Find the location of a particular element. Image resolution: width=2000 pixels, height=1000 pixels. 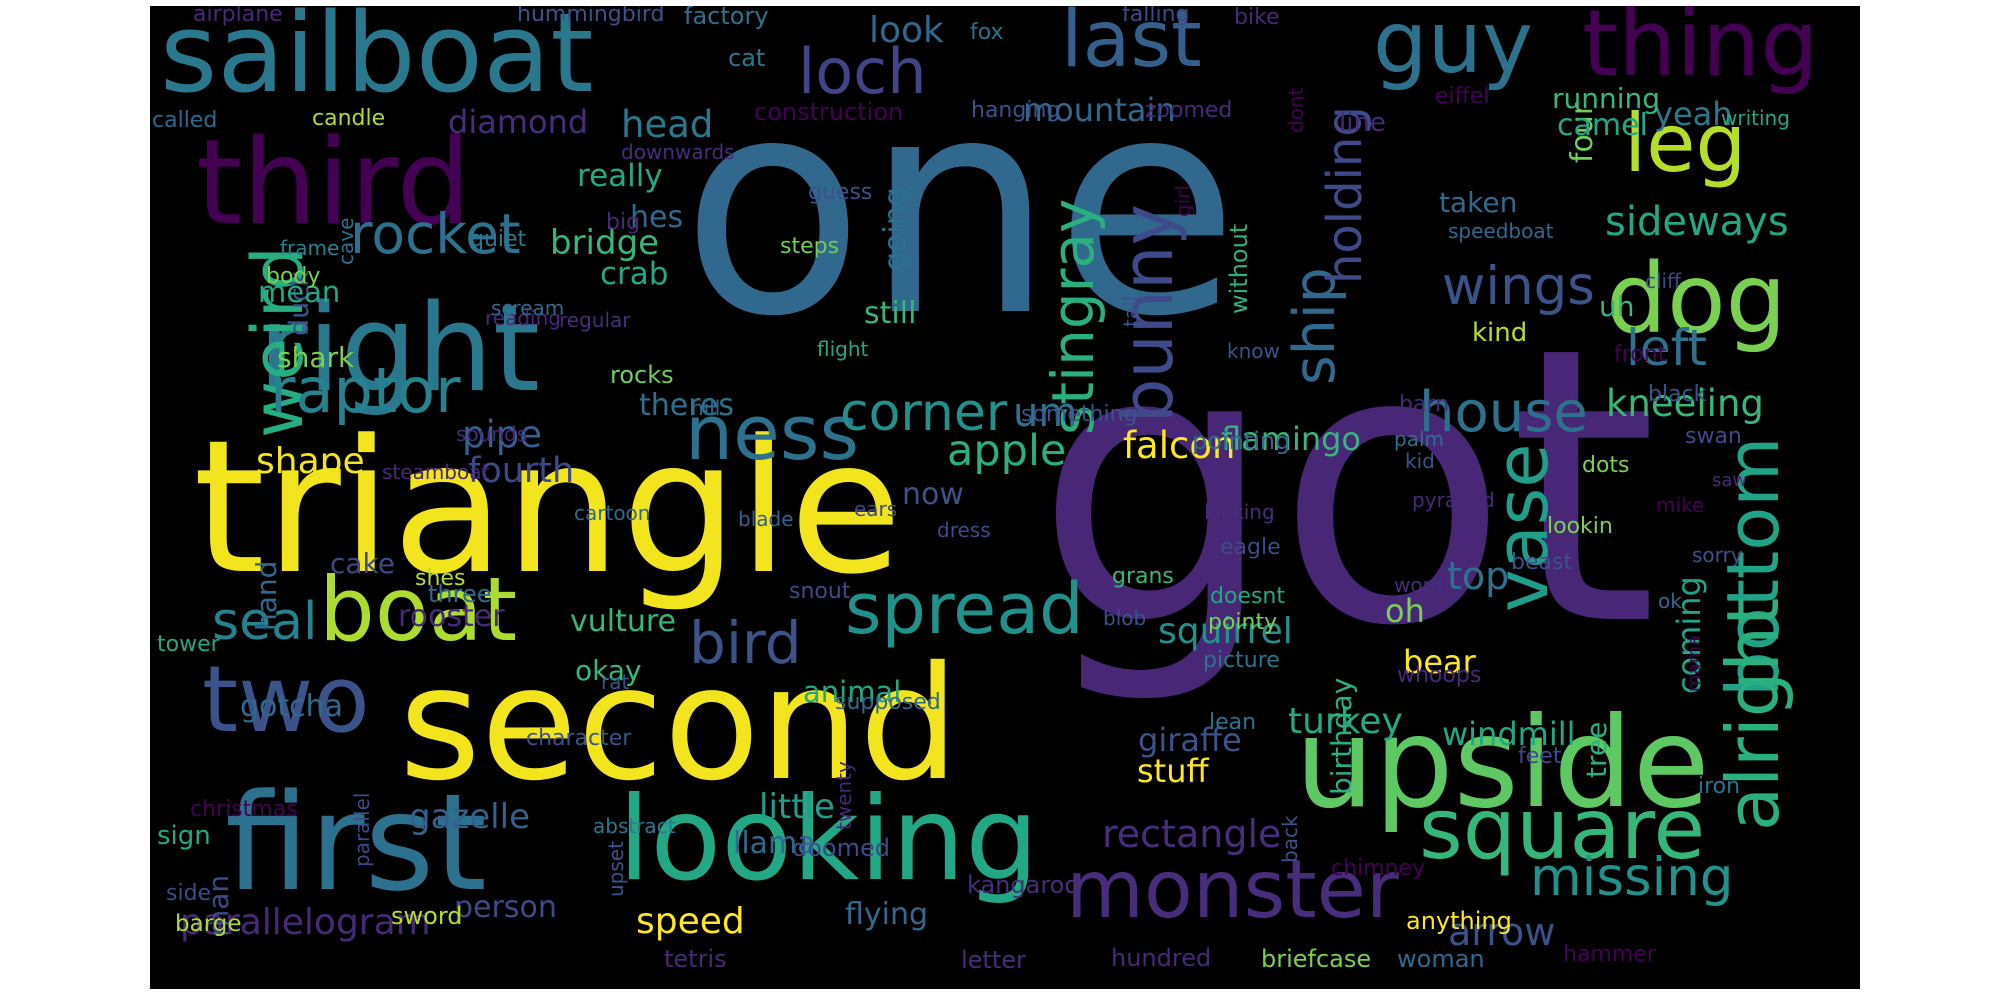

word-third: third is located at coordinates (334, 182).